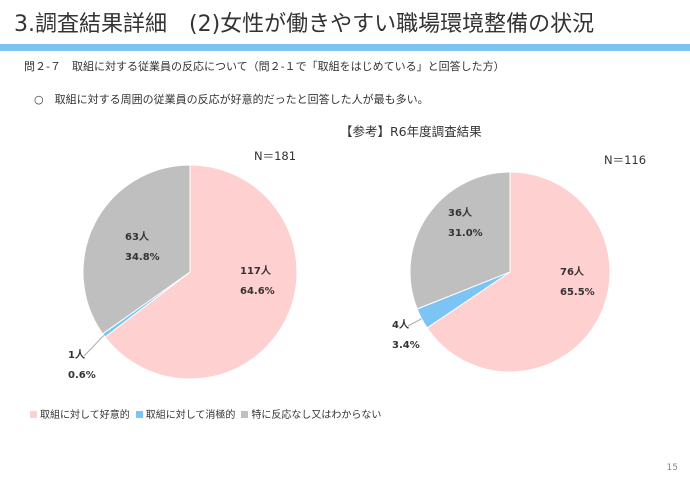 The image size is (690, 488). Describe the element at coordinates (142, 257) in the screenshot. I see `percent-label-neutral: 34.8%` at that location.